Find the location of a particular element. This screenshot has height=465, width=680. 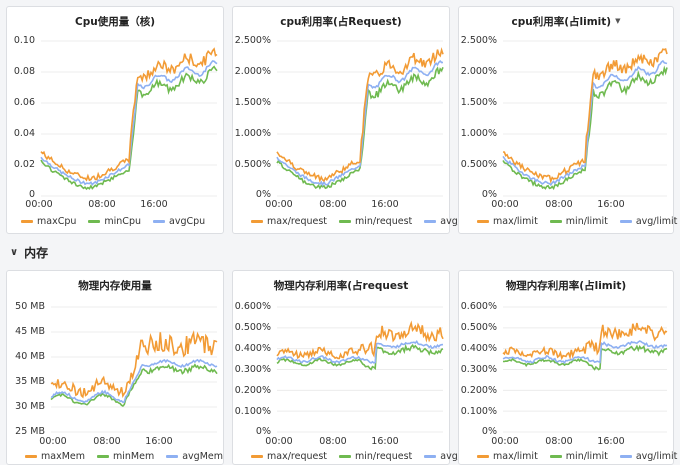

dropdown-caret-icon: ▼ is located at coordinates (618, 21).